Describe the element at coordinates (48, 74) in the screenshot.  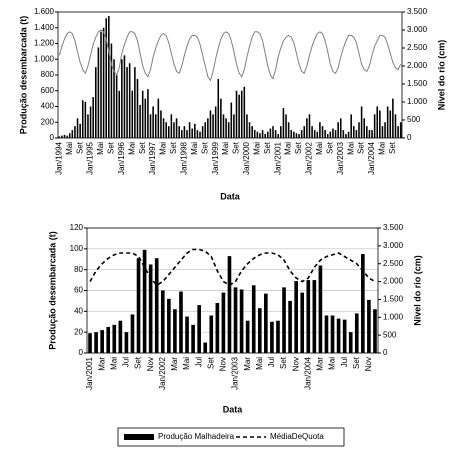
I see `y-tick-label: 800` at that location.